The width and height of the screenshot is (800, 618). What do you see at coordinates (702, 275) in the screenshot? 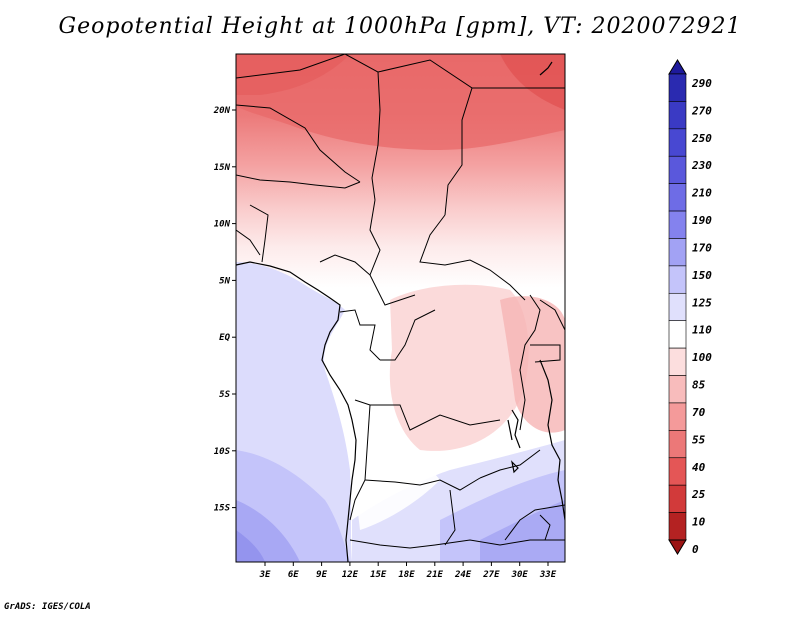
I see `colorbar-label: 150` at bounding box center [702, 275].